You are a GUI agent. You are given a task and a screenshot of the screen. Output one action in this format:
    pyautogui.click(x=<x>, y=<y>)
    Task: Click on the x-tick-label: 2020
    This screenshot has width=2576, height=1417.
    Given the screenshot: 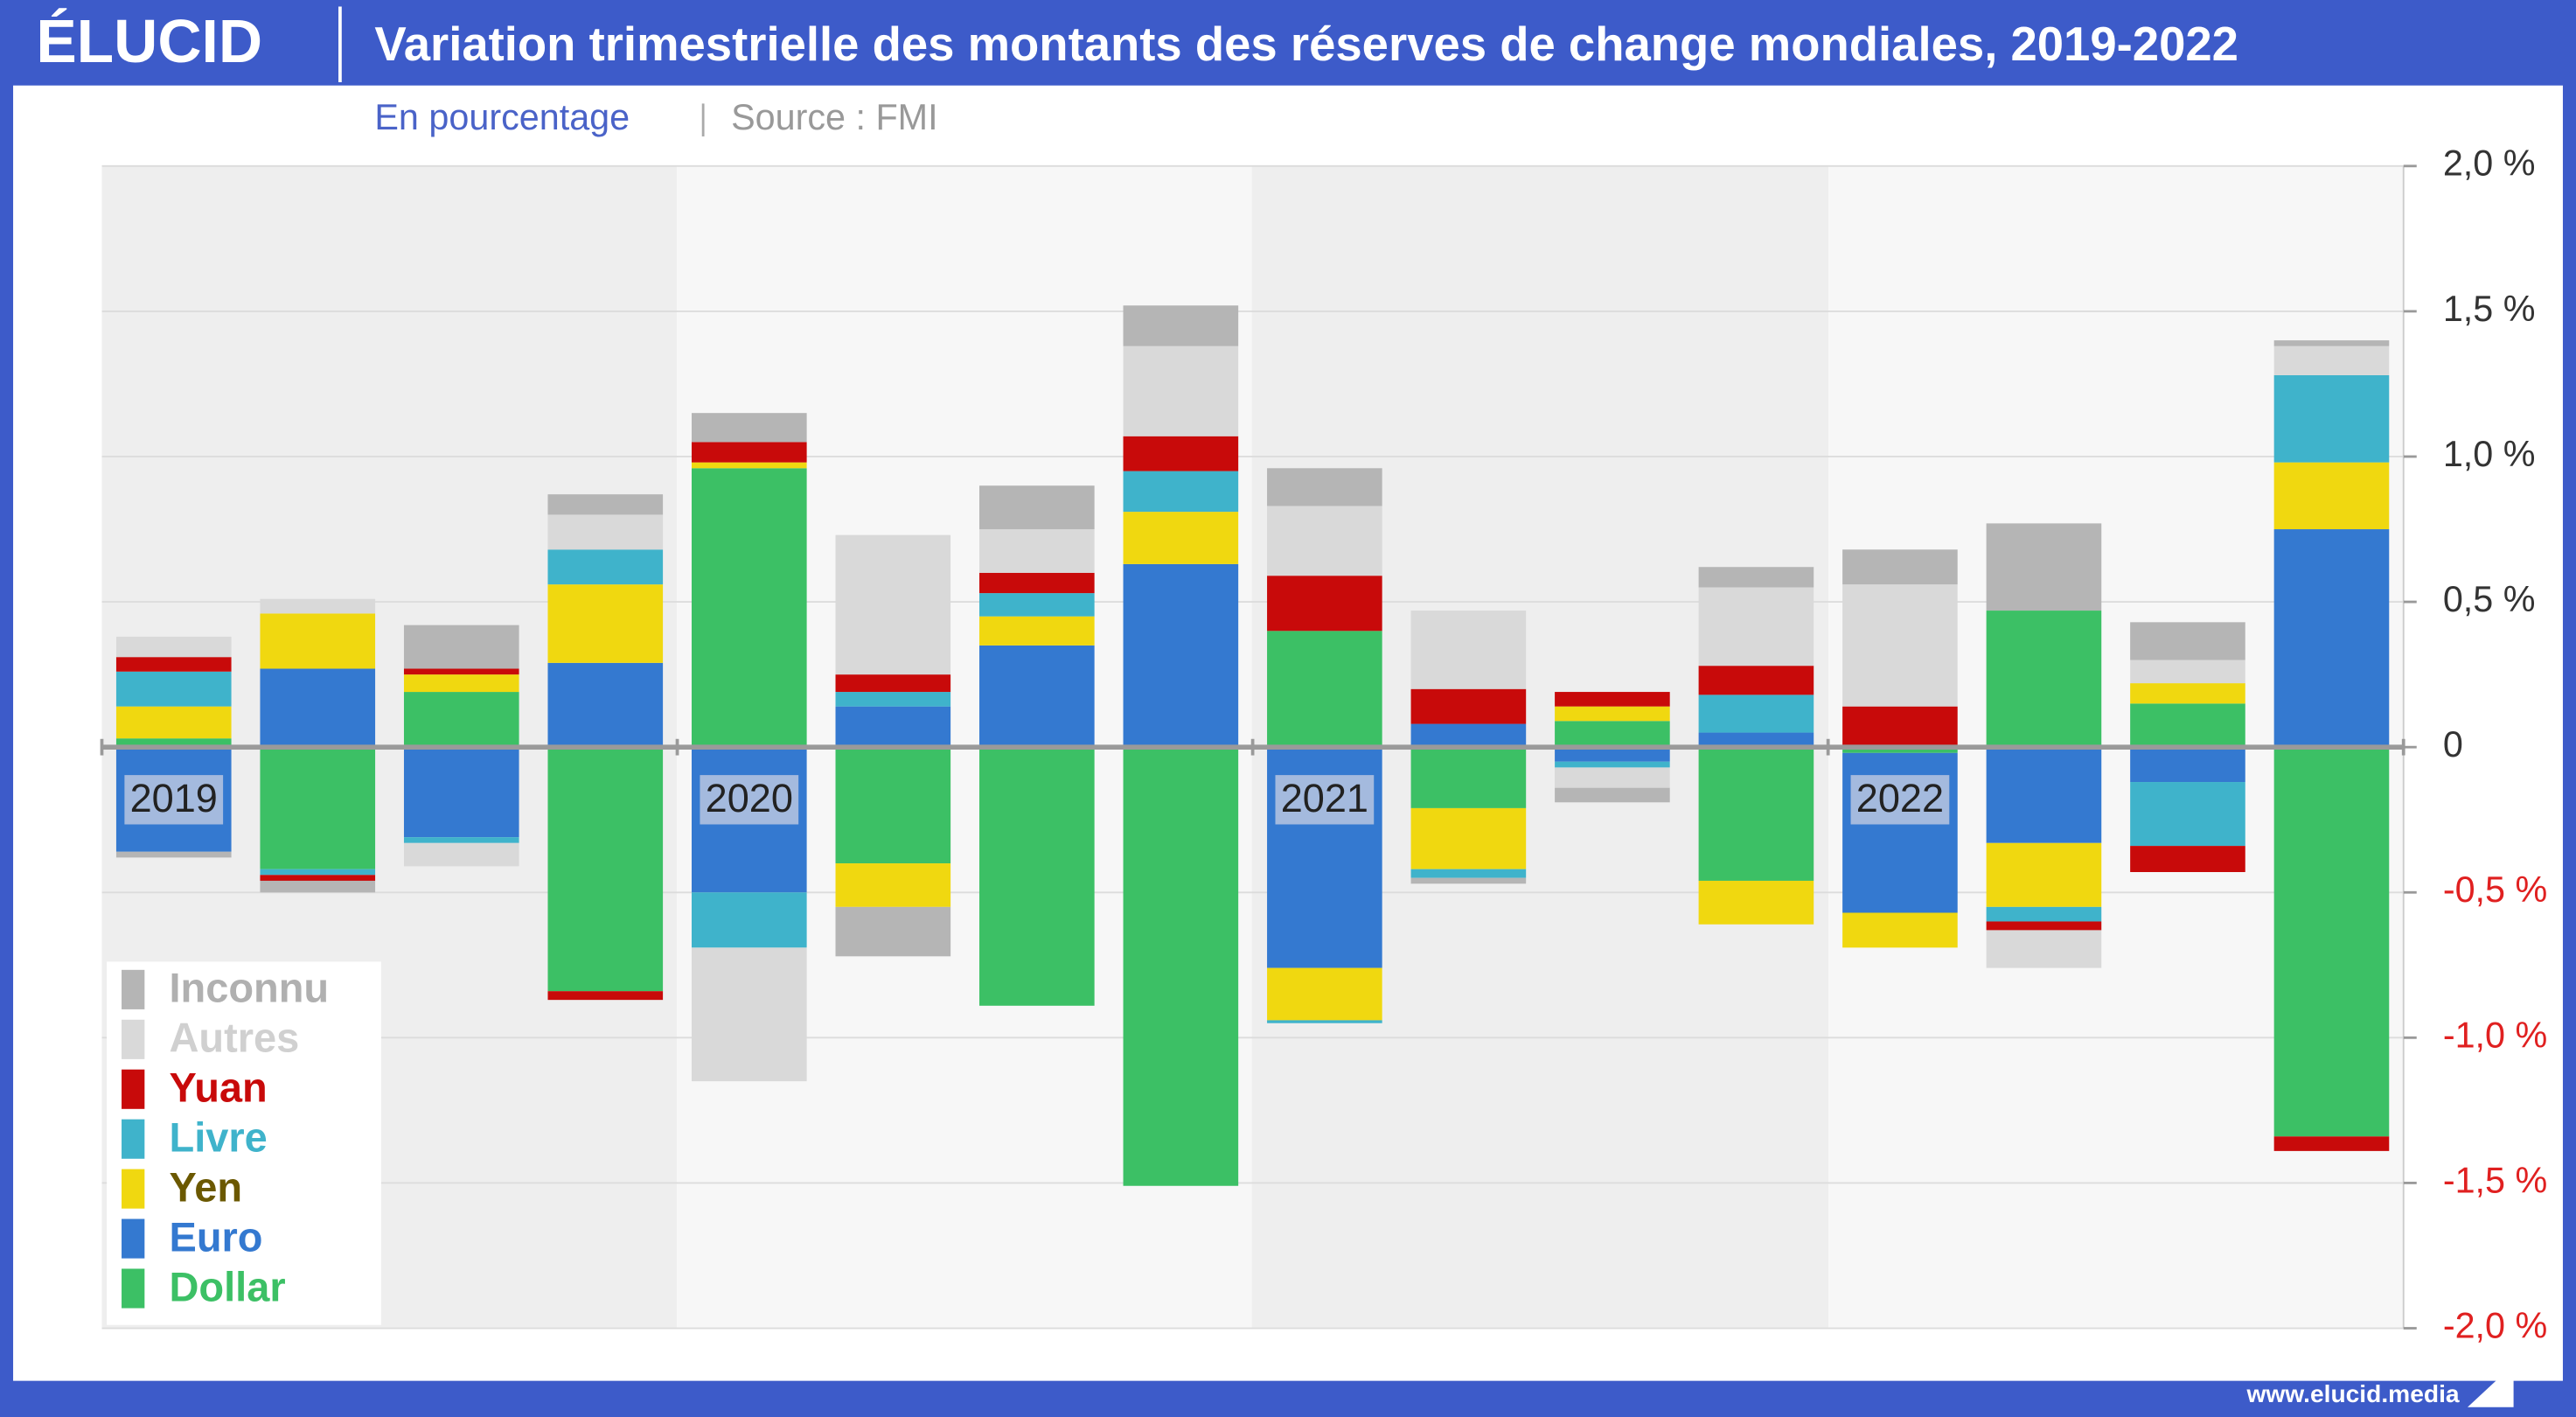 What is the action you would take?
    pyautogui.click(x=749, y=798)
    